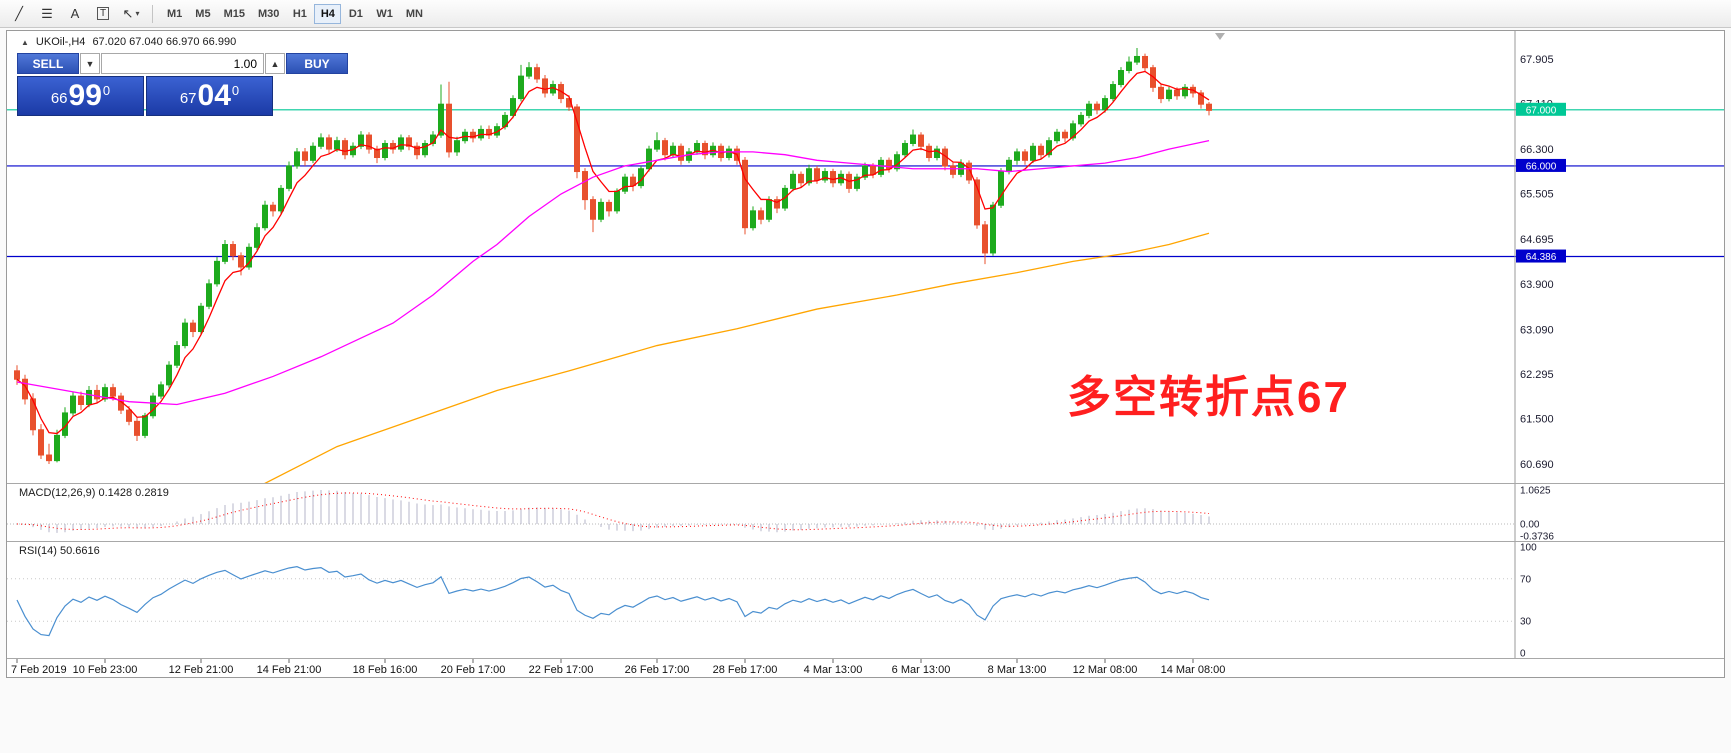 This screenshot has width=1731, height=753. I want to click on svg-text: 18 Feb 16:00, so click(385, 670).